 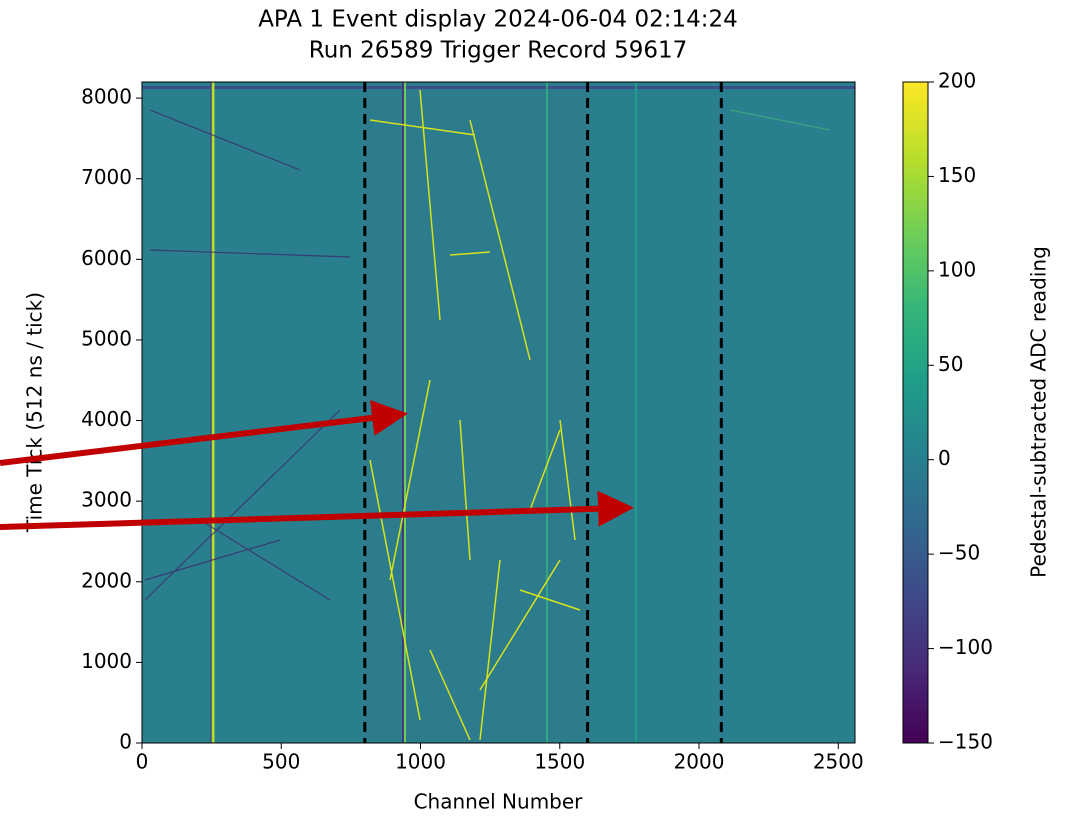 I want to click on chart-title: APA 1 Event display 2024-06-04 02:14:24, so click(x=498, y=20).